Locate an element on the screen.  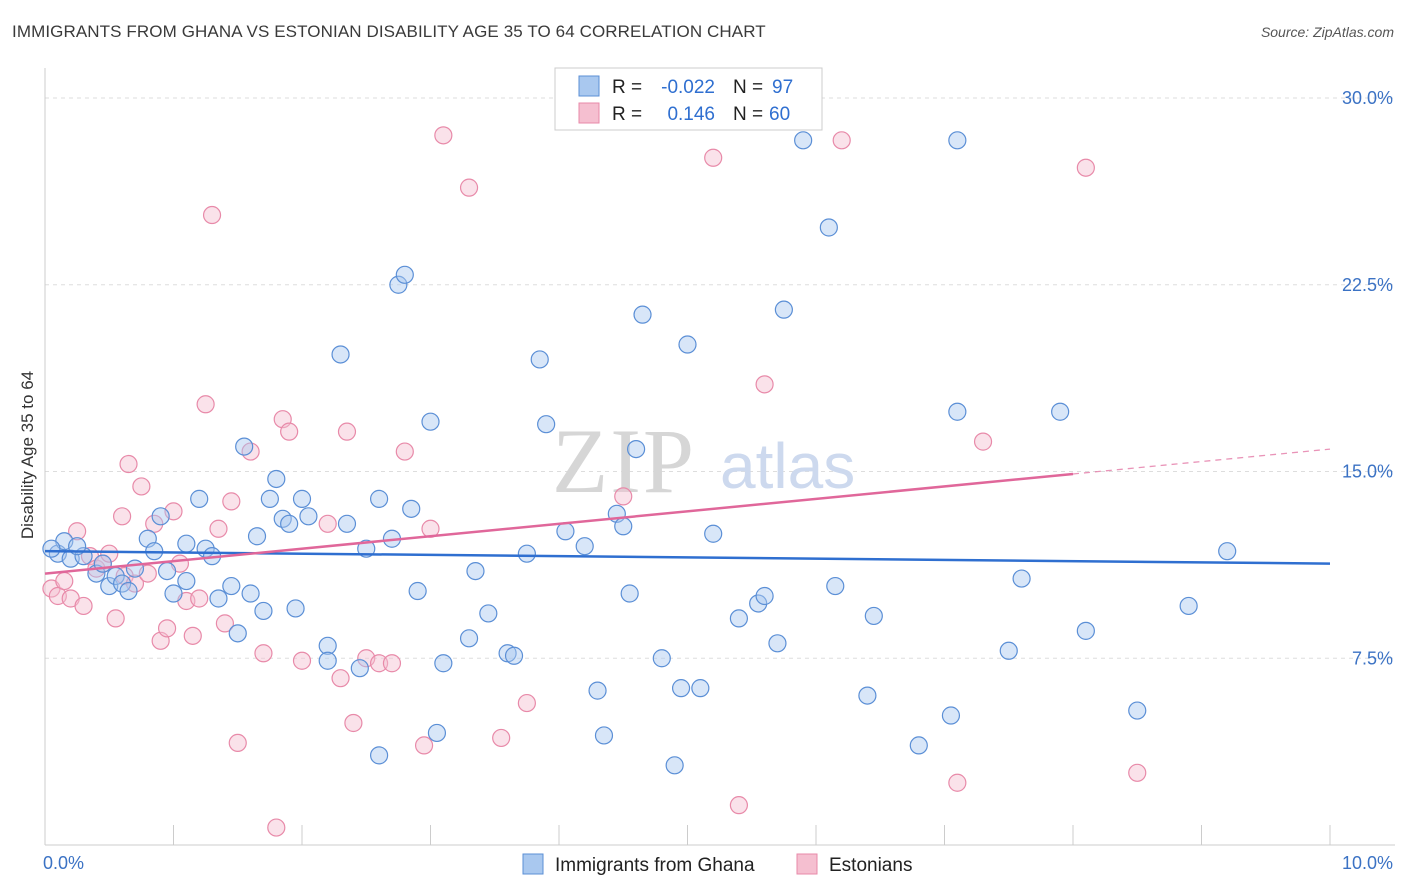
estonians-trend-line is located at coordinates (559, 523).